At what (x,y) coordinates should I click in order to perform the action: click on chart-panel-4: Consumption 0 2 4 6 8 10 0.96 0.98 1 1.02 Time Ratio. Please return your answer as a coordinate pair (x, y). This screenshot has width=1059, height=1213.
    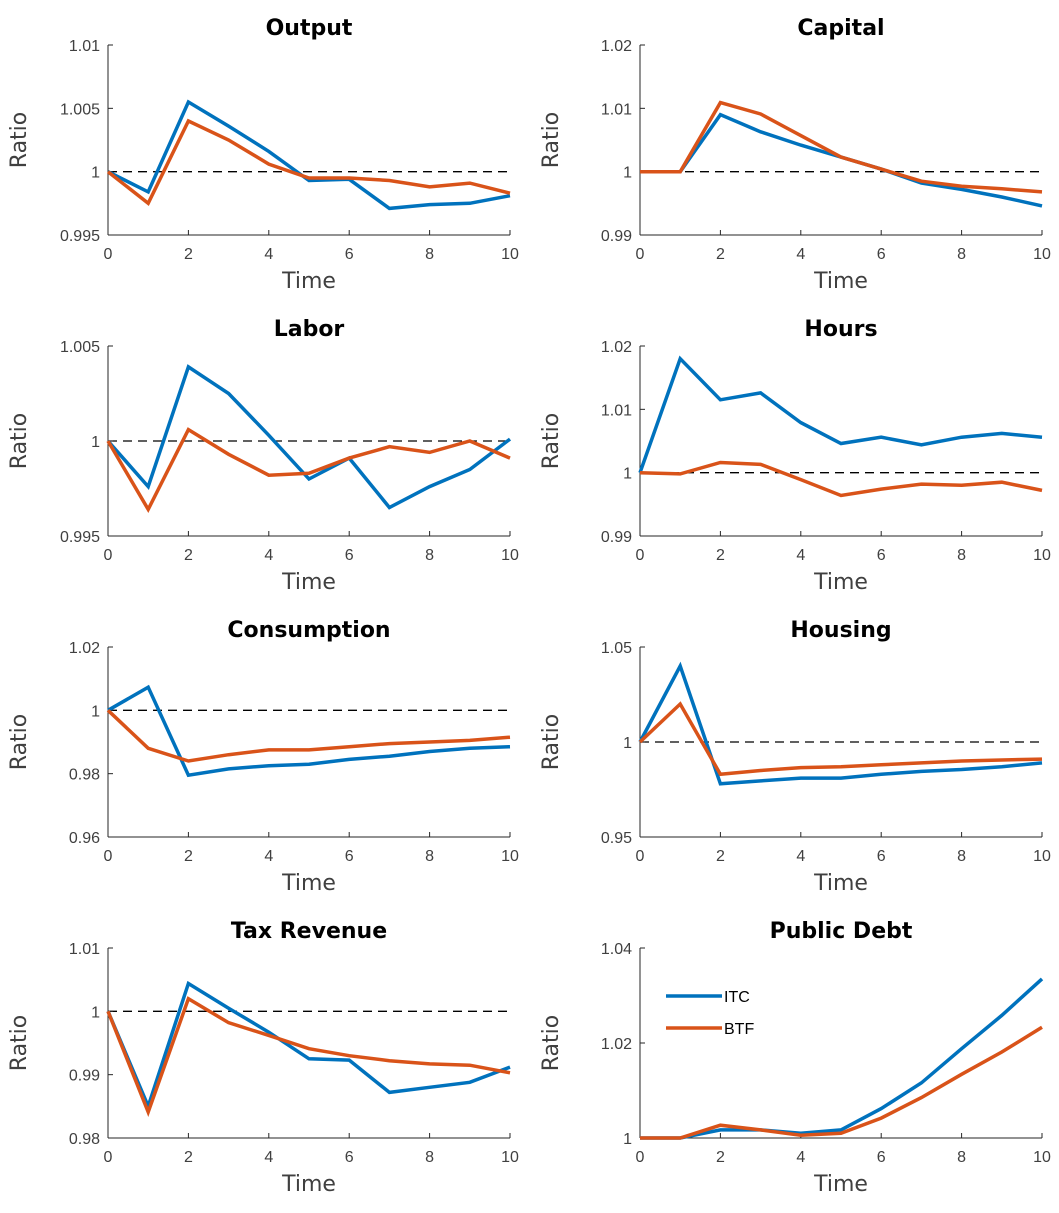
    Looking at the image, I should click on (263, 757).